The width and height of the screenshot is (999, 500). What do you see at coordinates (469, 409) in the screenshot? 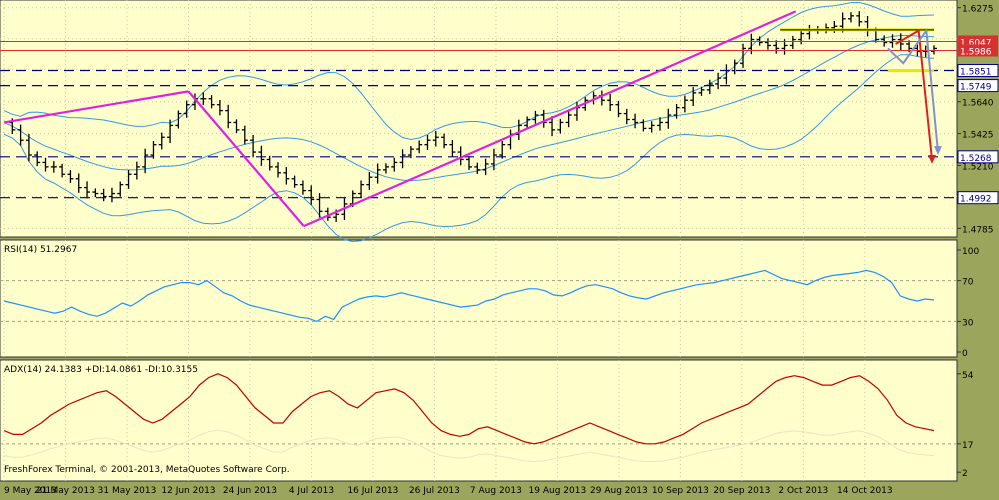
I see `adx-line` at bounding box center [469, 409].